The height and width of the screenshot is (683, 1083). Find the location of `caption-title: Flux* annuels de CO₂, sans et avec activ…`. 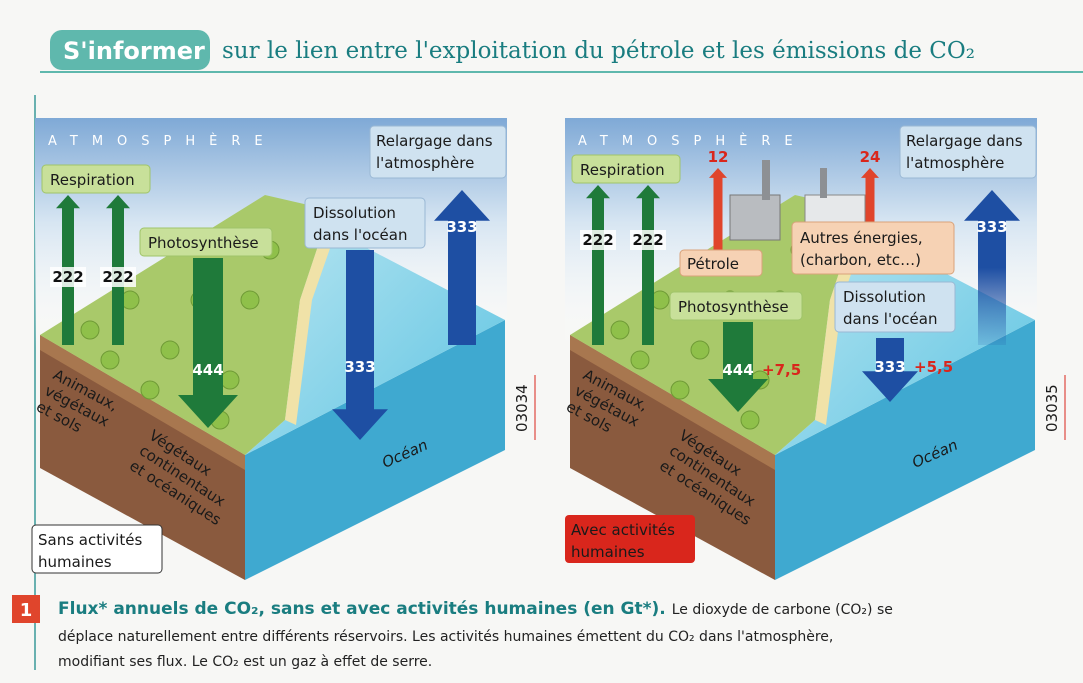

caption-title: Flux* annuels de CO₂, sans et avec activ… is located at coordinates (362, 609).